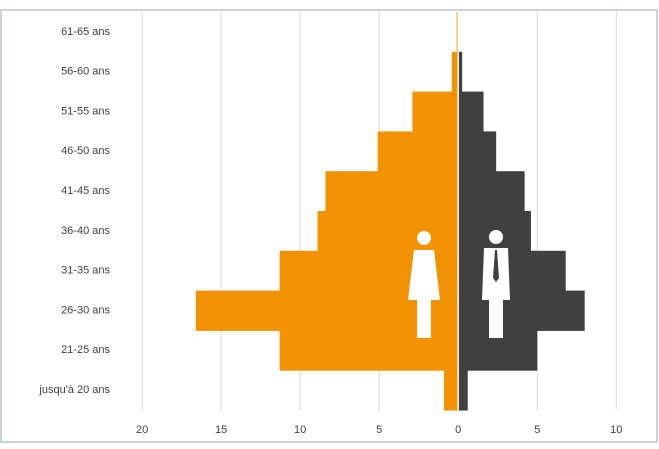 This screenshot has width=659, height=449. What do you see at coordinates (142, 430) in the screenshot?
I see `x-tick-label: 20` at bounding box center [142, 430].